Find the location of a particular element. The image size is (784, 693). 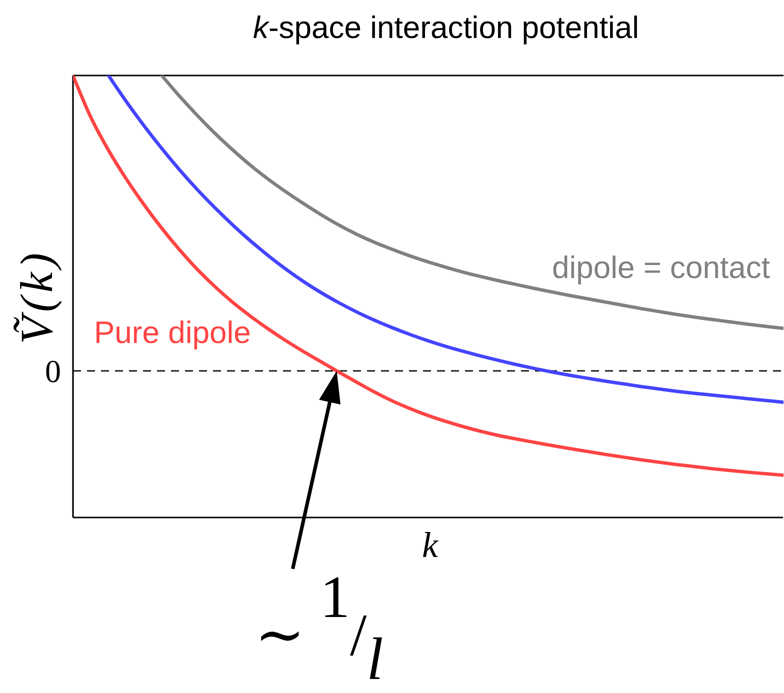

y-axis-title: Ṽ(k) is located at coordinates (36, 296).